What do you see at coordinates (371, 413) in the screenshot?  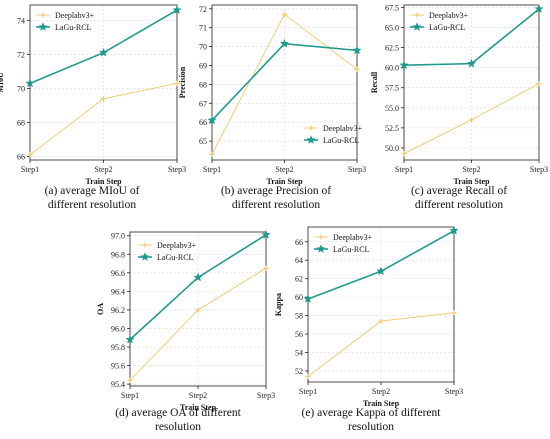 I see `caption-line: (e) average Kappa of different` at bounding box center [371, 413].